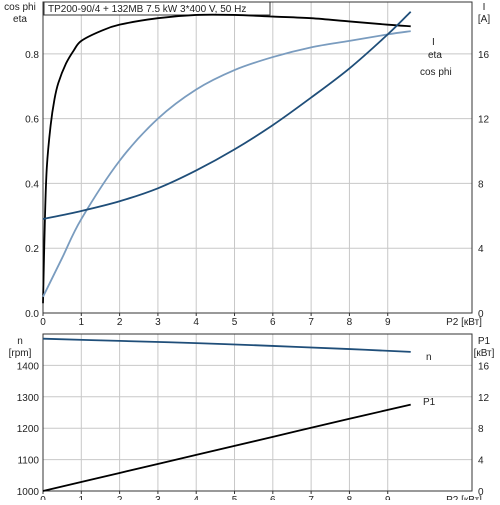  What do you see at coordinates (147, 9) in the screenshot?
I see `chart-title: TP200-90/4 + 132MB 7.5 kW 3*400 V, 50 Hz` at bounding box center [147, 9].